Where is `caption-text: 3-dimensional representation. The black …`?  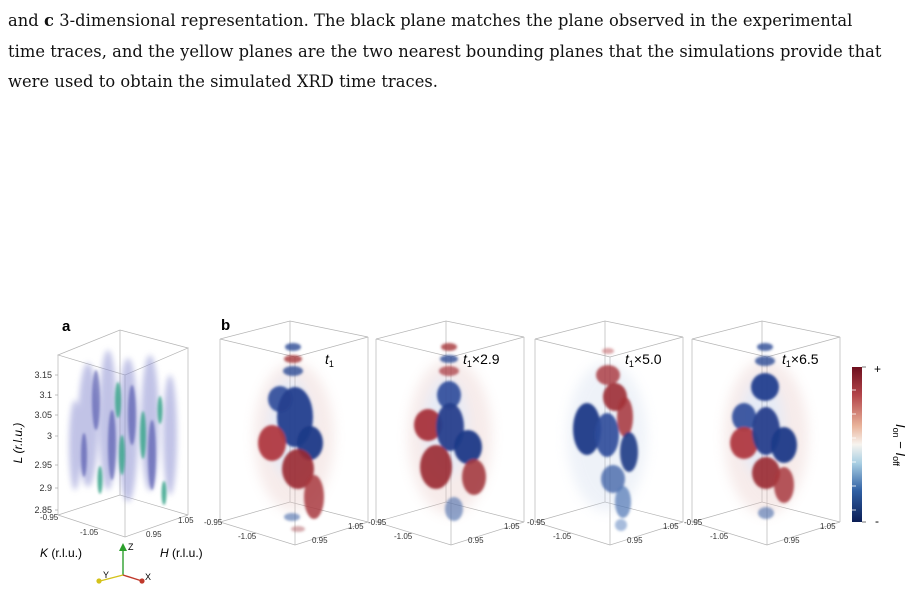 caption-text: 3-dimensional representation. The black … is located at coordinates (453, 20).